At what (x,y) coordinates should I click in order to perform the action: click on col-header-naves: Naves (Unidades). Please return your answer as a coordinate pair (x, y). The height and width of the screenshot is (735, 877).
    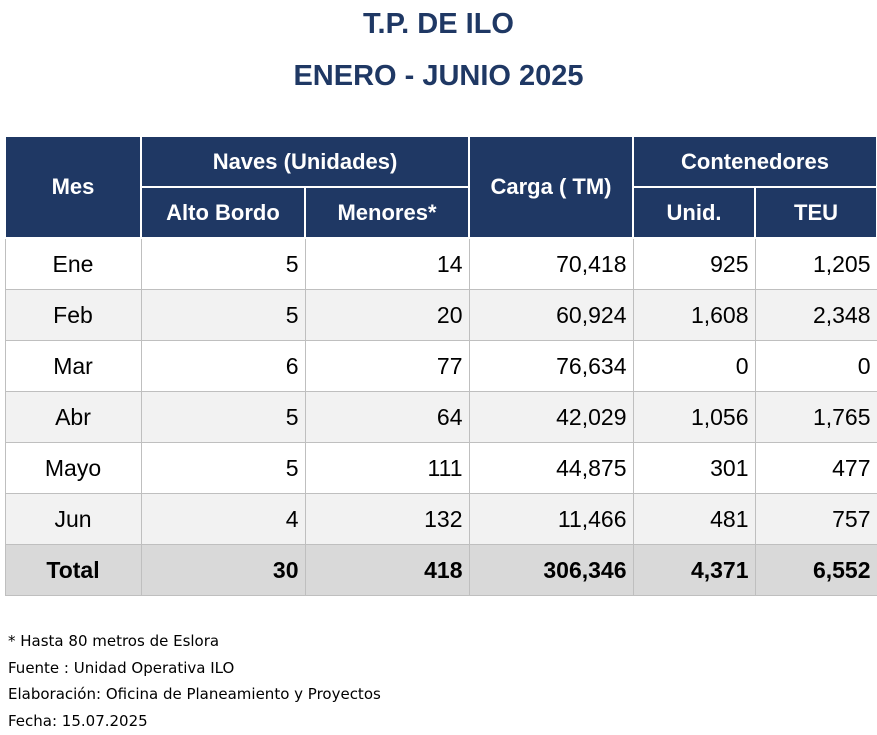
    Looking at the image, I should click on (305, 161).